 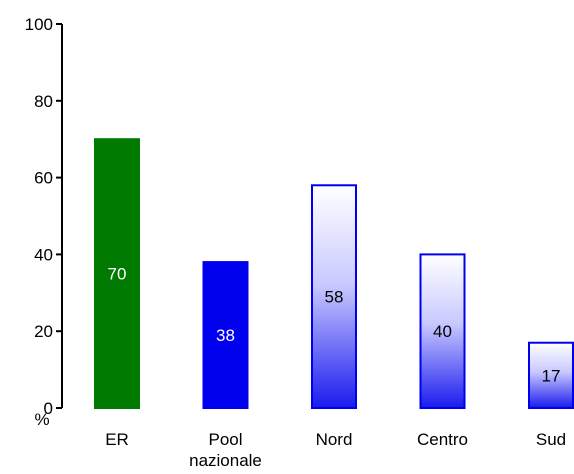 I want to click on y-tick-label: 60, so click(x=43, y=178).